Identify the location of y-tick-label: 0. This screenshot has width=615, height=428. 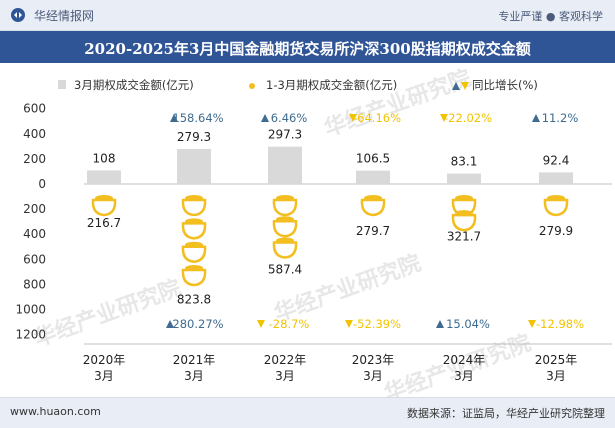
(42, 184).